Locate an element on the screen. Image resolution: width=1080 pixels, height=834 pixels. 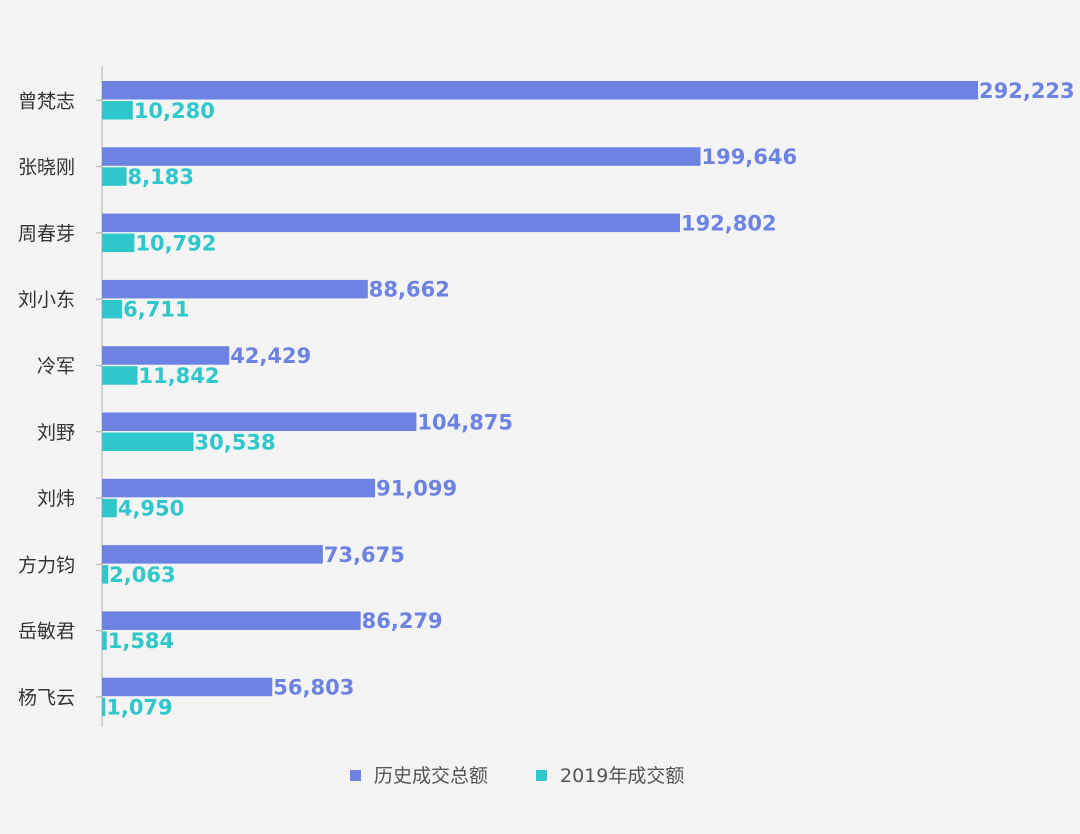
category-label: 刘野 is located at coordinates (56, 433).